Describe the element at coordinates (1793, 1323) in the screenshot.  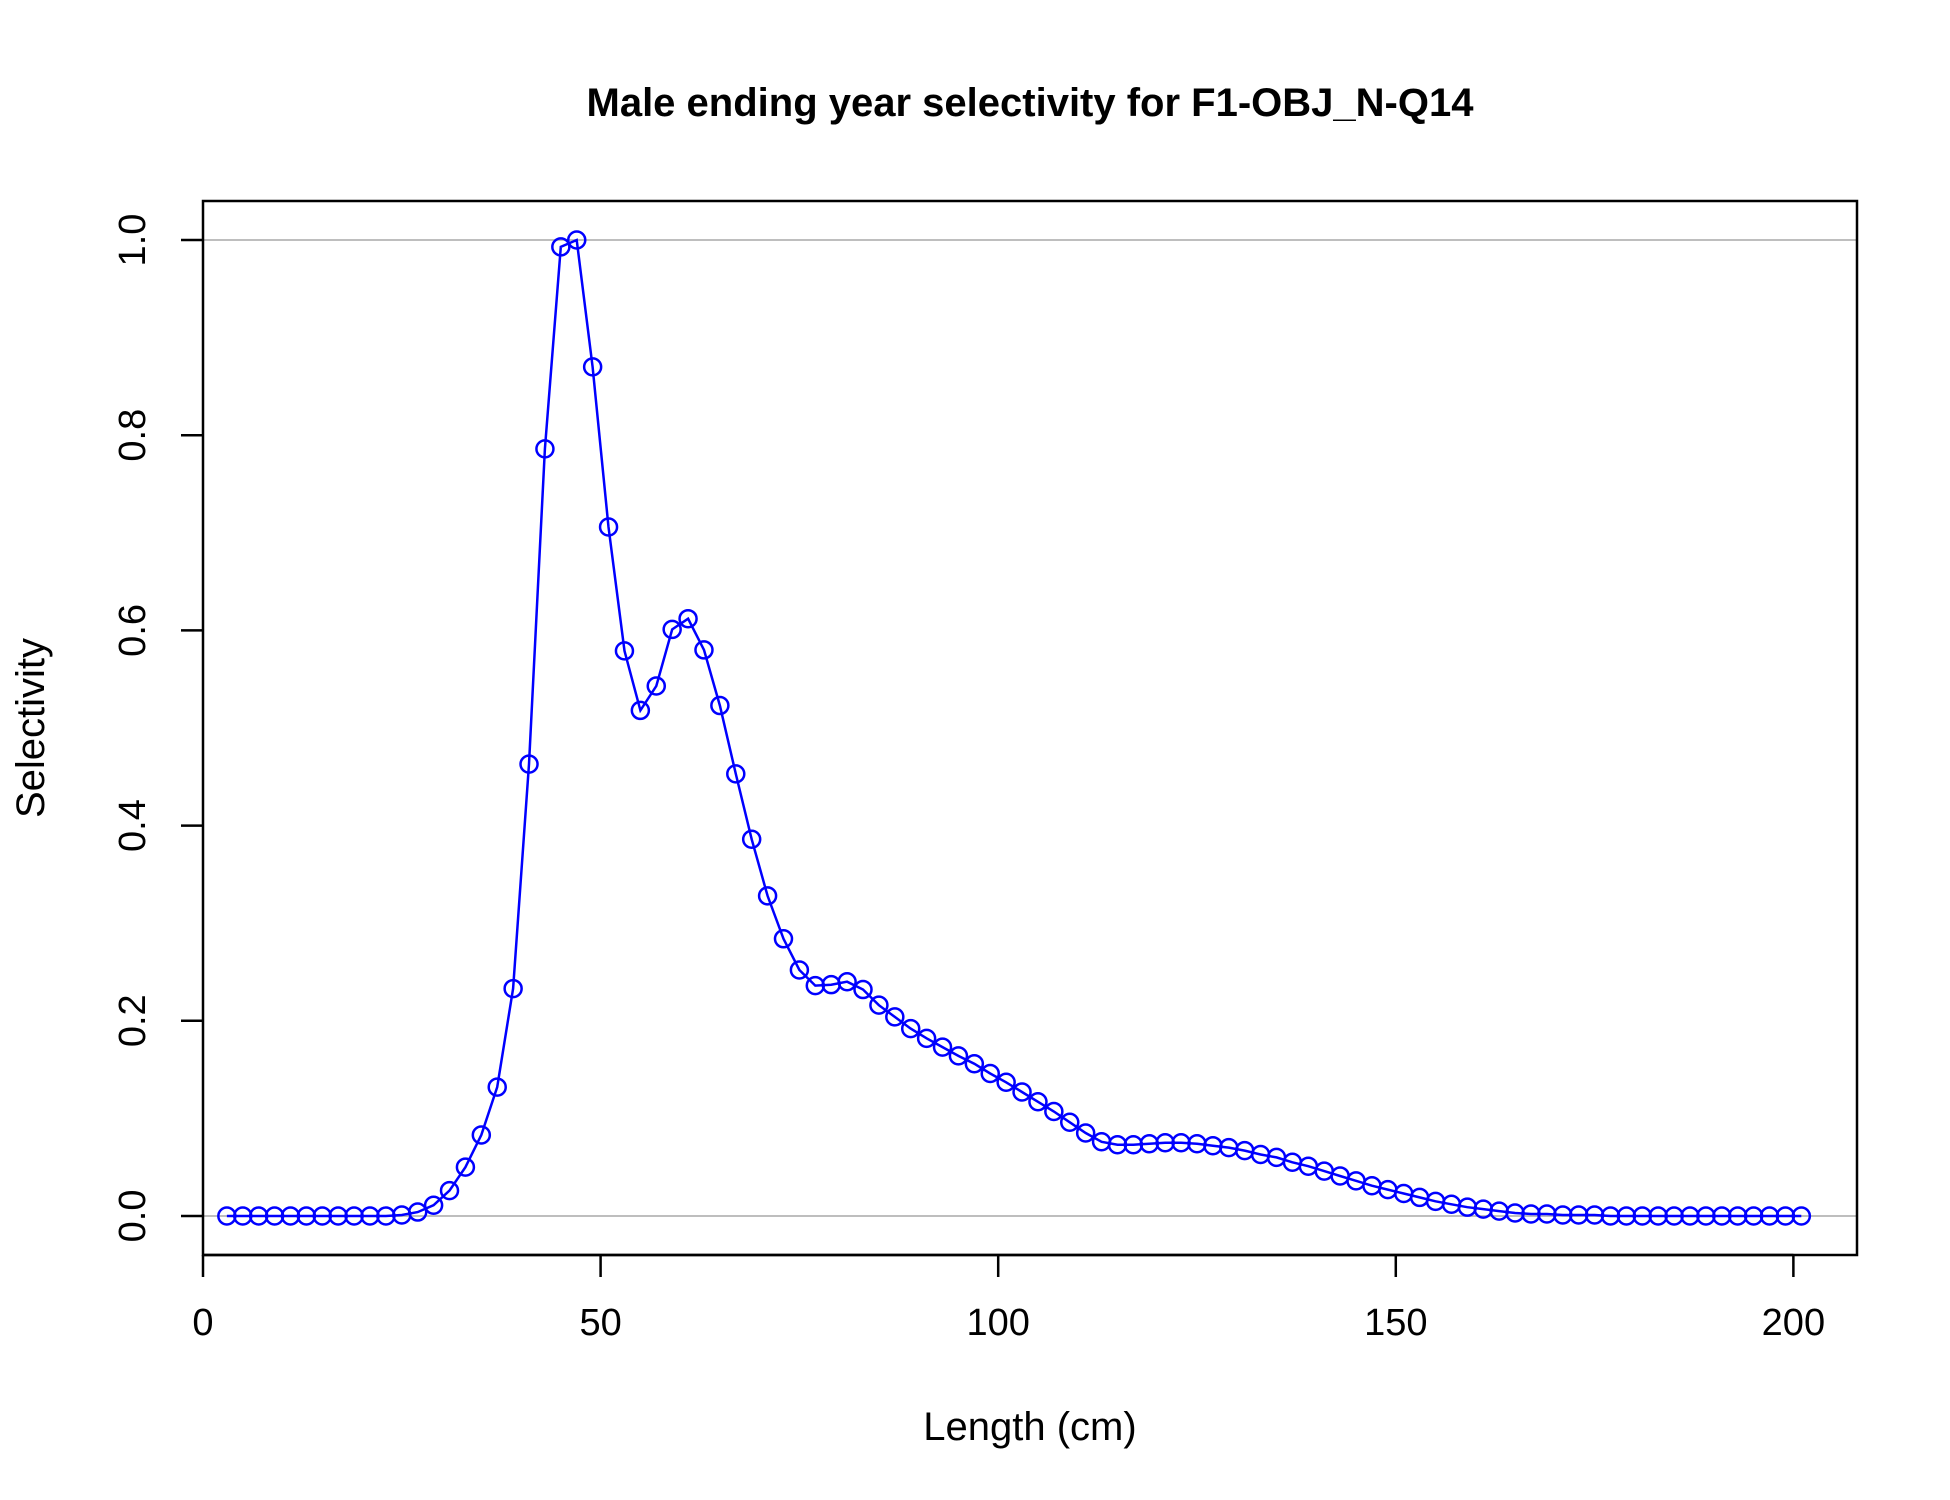
I see `x-tick-label: 200` at that location.